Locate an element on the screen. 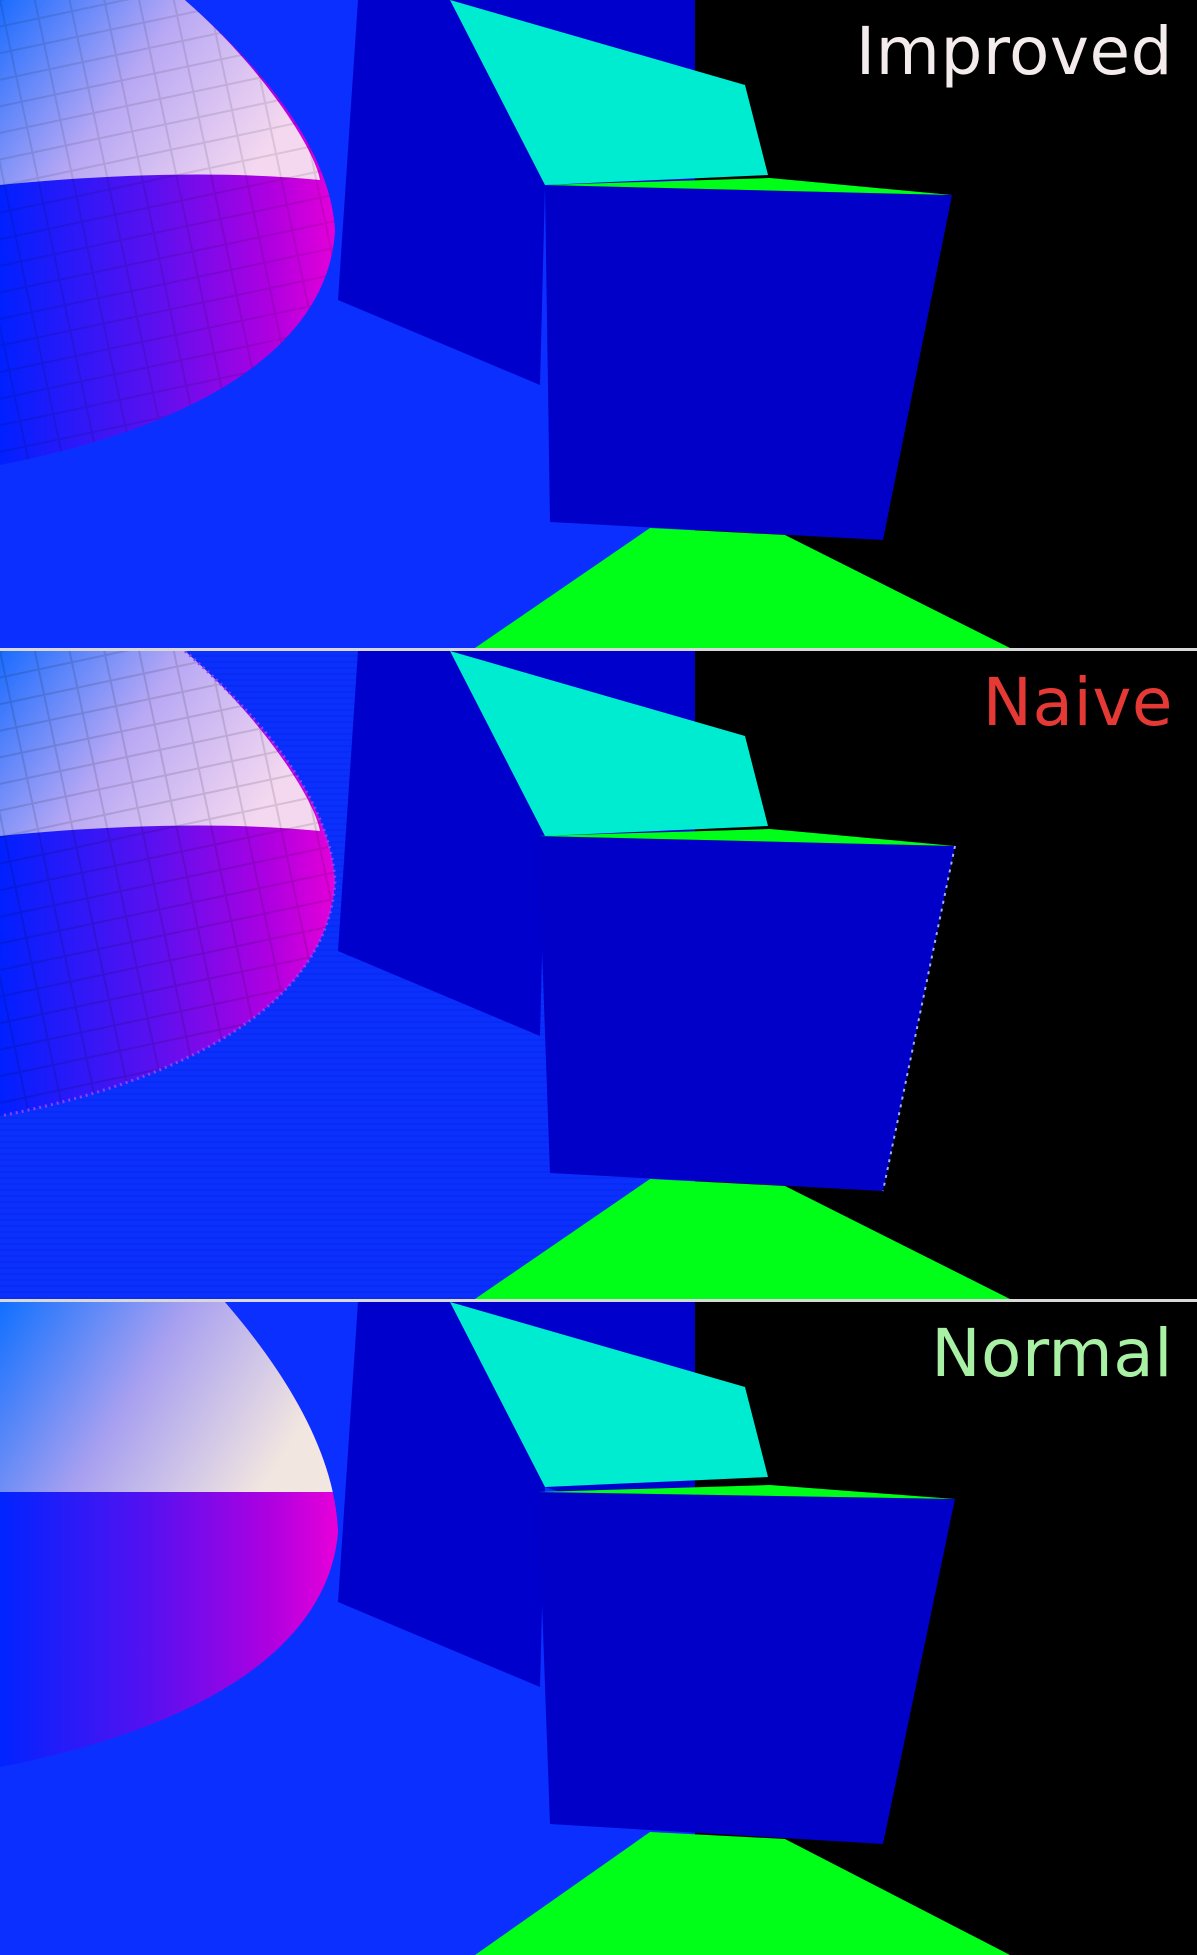  panel-label-naive: Naive is located at coordinates (1077, 702).